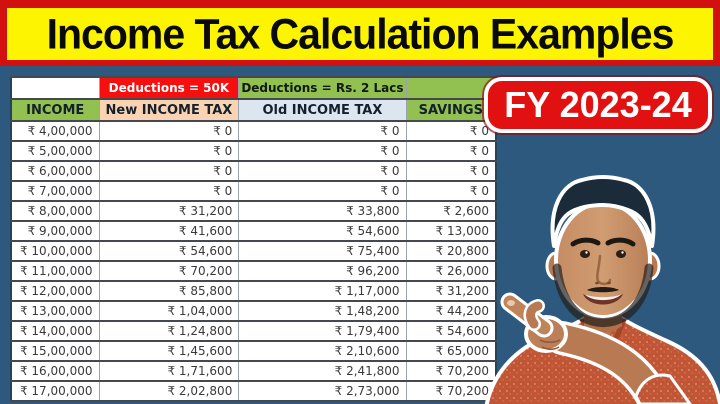 The width and height of the screenshot is (720, 404). I want to click on cell-income: ₹ 12,00,000, so click(55, 291).